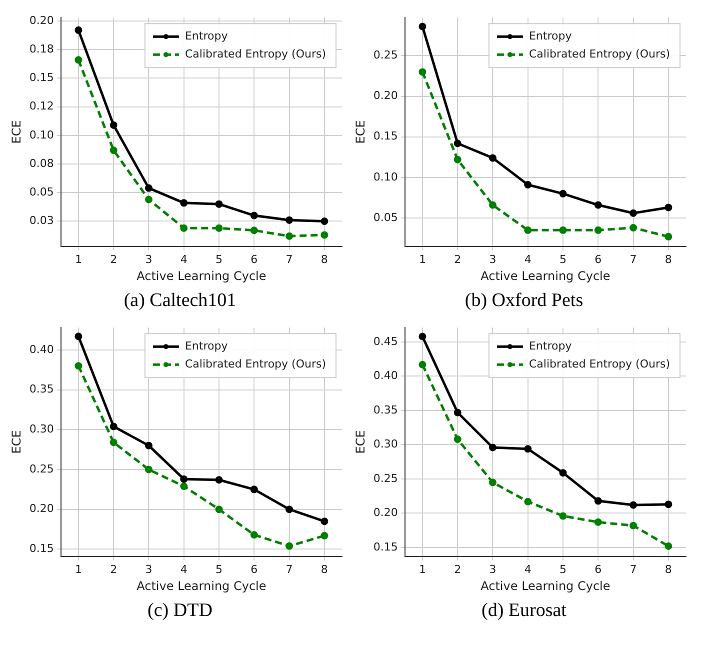 This screenshot has width=704, height=662. Describe the element at coordinates (41, 221) in the screenshot. I see `y-tick-label: 0.03` at that location.